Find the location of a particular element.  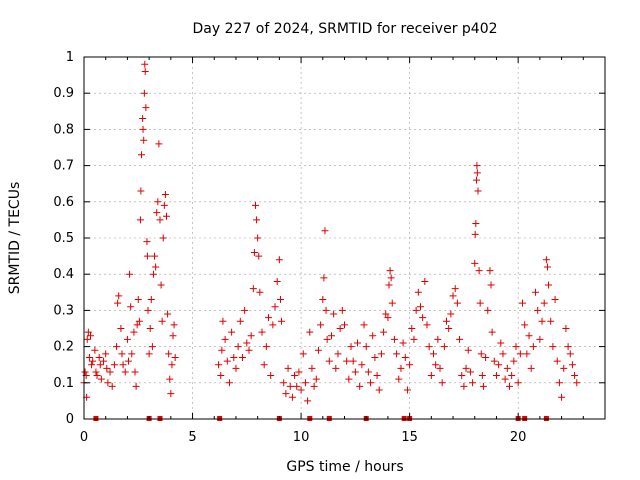

y-tick-label: 1 is located at coordinates (70, 57).